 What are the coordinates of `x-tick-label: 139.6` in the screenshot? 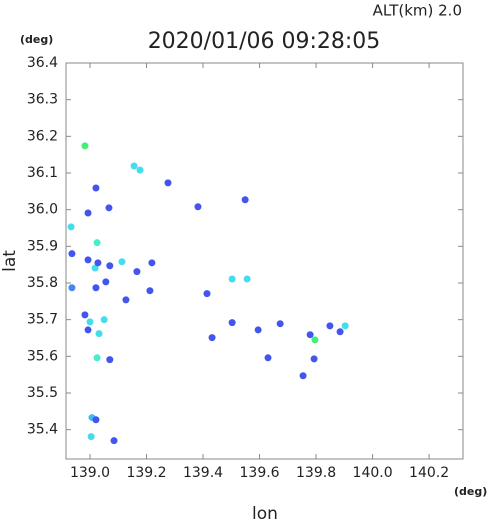 It's located at (260, 473).